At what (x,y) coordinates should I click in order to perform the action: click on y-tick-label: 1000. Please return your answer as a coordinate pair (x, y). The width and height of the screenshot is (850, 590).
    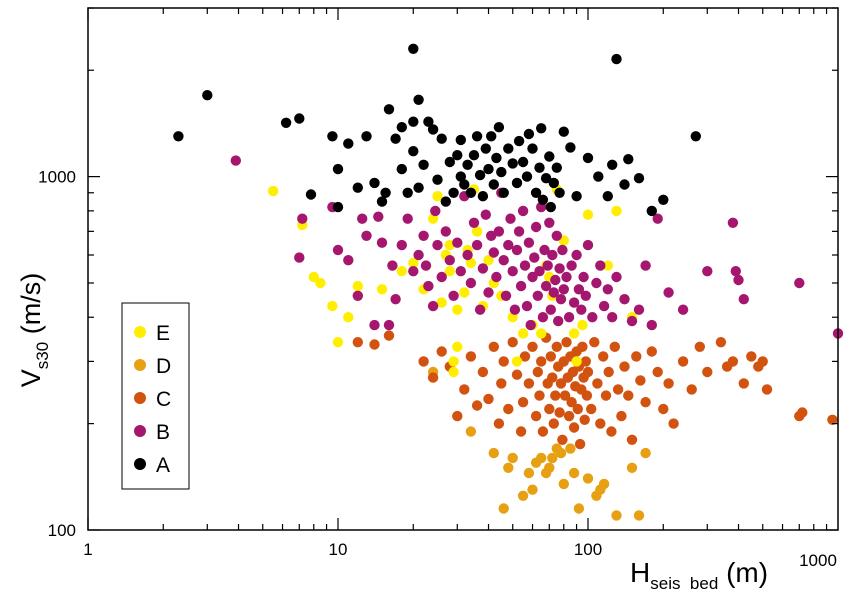
    Looking at the image, I should click on (57, 177).